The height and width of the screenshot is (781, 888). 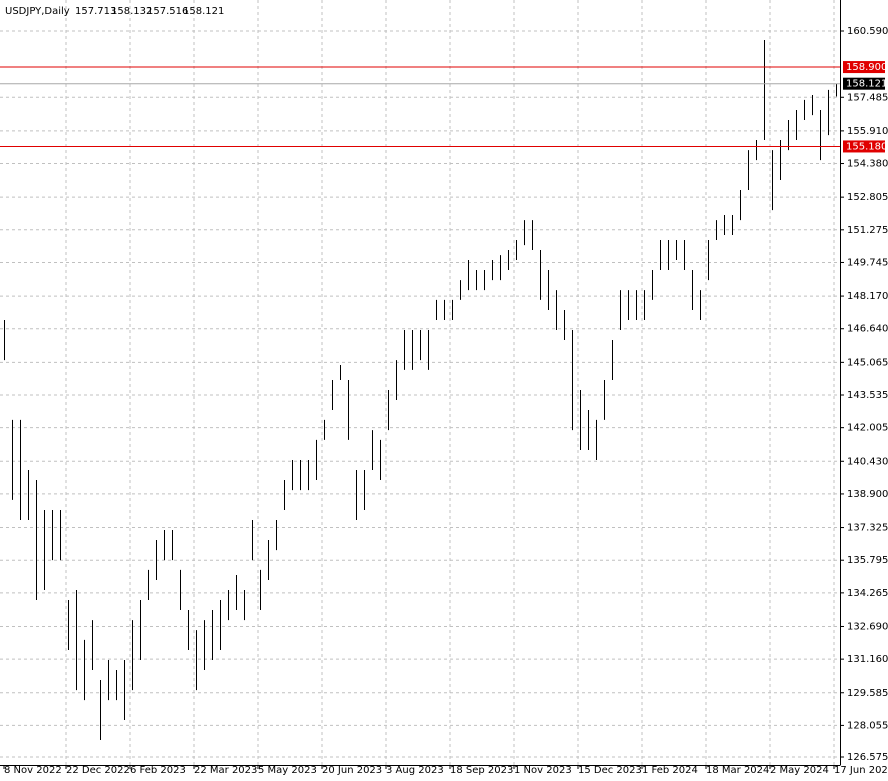 What do you see at coordinates (203, 11) in the screenshot?
I see `quote-close: 158.121` at bounding box center [203, 11].